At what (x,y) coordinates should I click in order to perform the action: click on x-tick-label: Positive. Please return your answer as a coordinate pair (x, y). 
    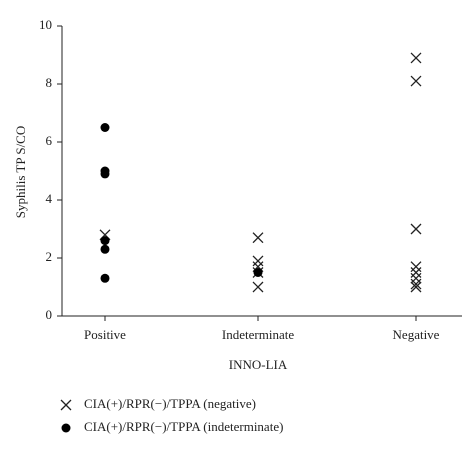
    Looking at the image, I should click on (105, 334).